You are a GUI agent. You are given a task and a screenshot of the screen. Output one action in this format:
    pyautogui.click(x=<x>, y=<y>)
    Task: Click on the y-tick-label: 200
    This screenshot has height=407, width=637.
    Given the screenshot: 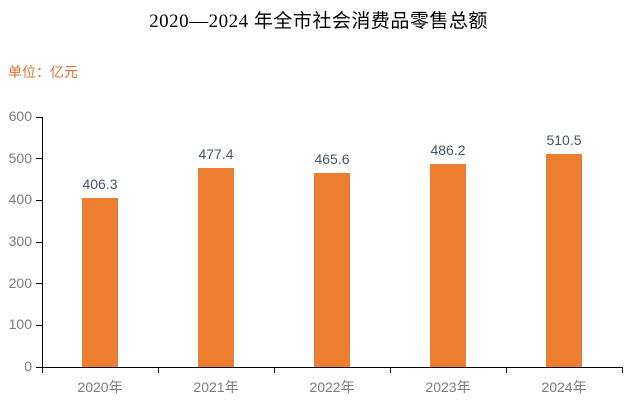 What is the action you would take?
    pyautogui.click(x=20, y=282)
    